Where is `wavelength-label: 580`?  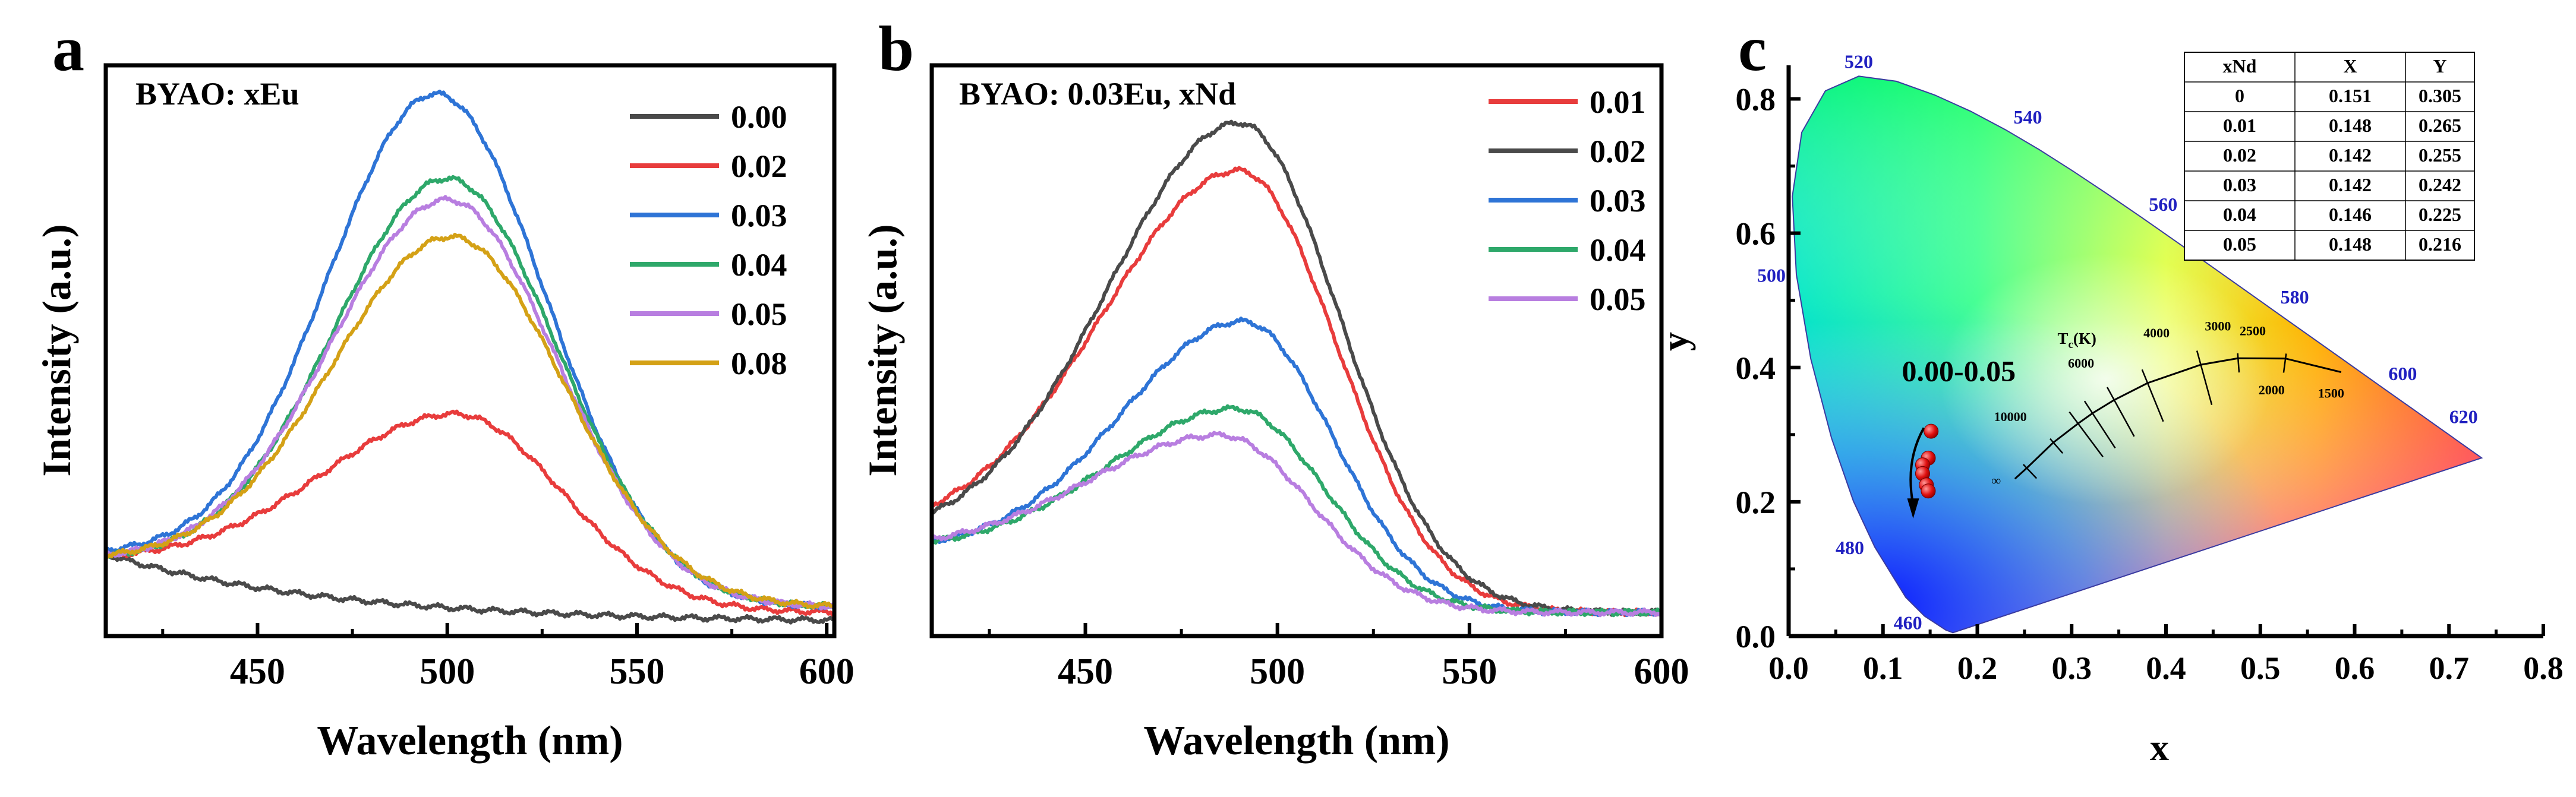 wavelength-label: 580 is located at coordinates (2295, 297).